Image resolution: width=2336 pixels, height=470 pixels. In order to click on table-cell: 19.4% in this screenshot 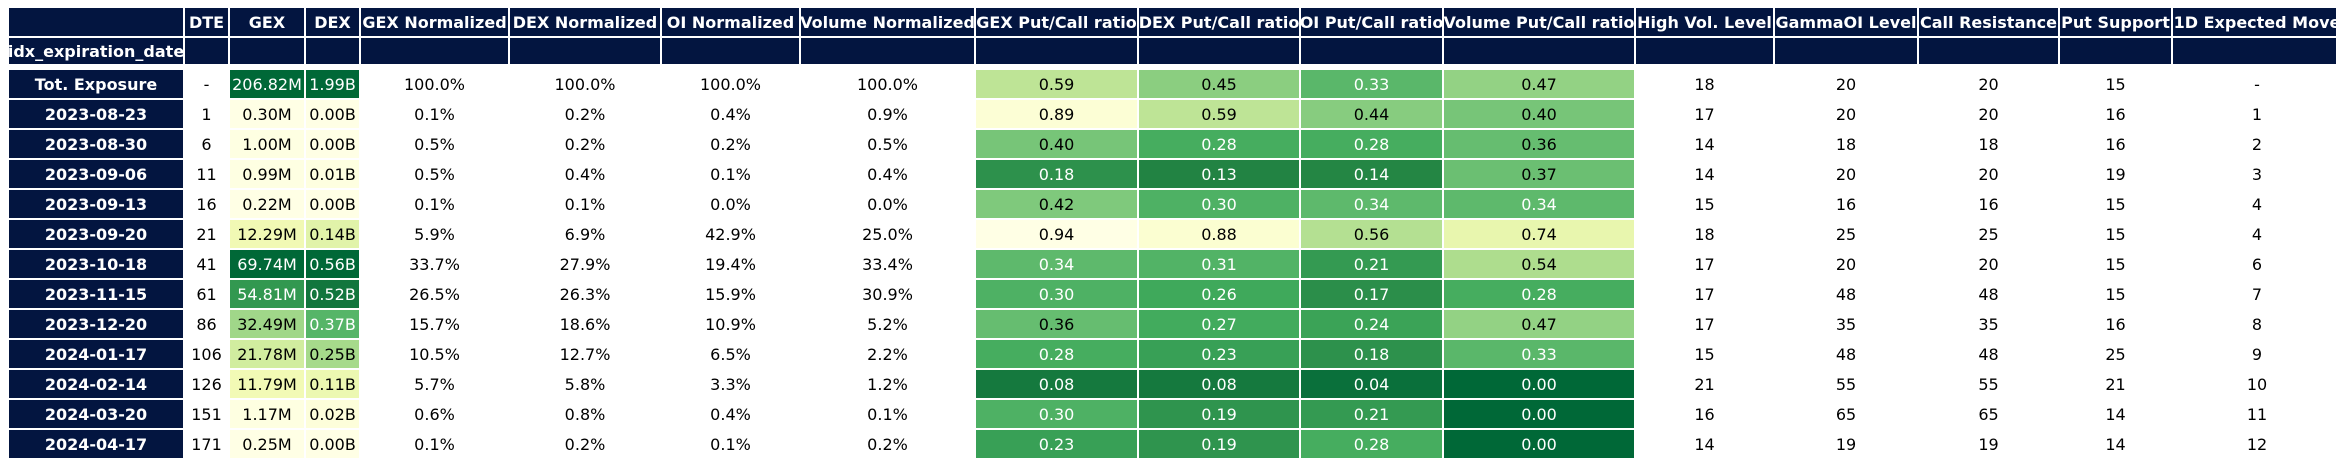, I will do `click(731, 265)`.